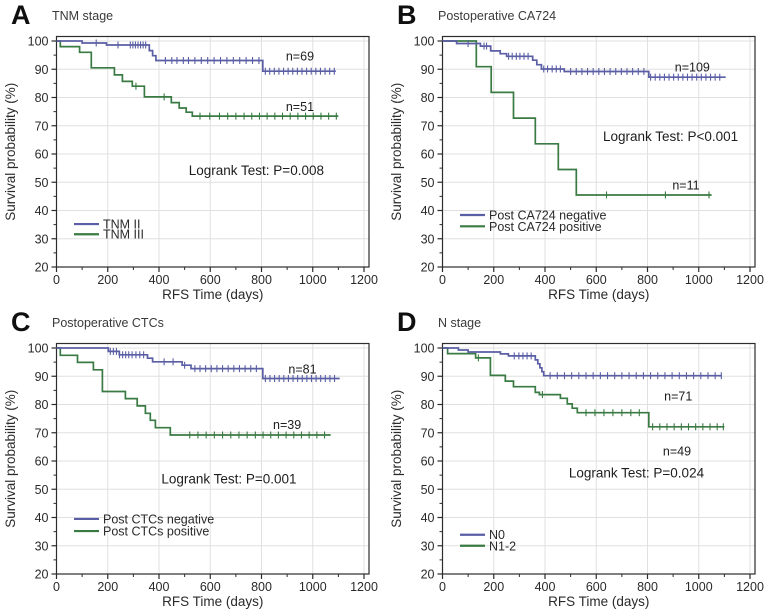 The image size is (772, 615). What do you see at coordinates (21, 15) in the screenshot?
I see `panel-letter-a: A` at bounding box center [21, 15].